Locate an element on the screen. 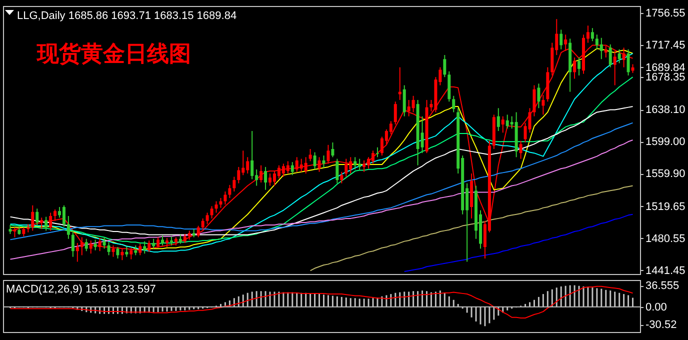  y-tick-label: 1559.90 is located at coordinates (666, 174).